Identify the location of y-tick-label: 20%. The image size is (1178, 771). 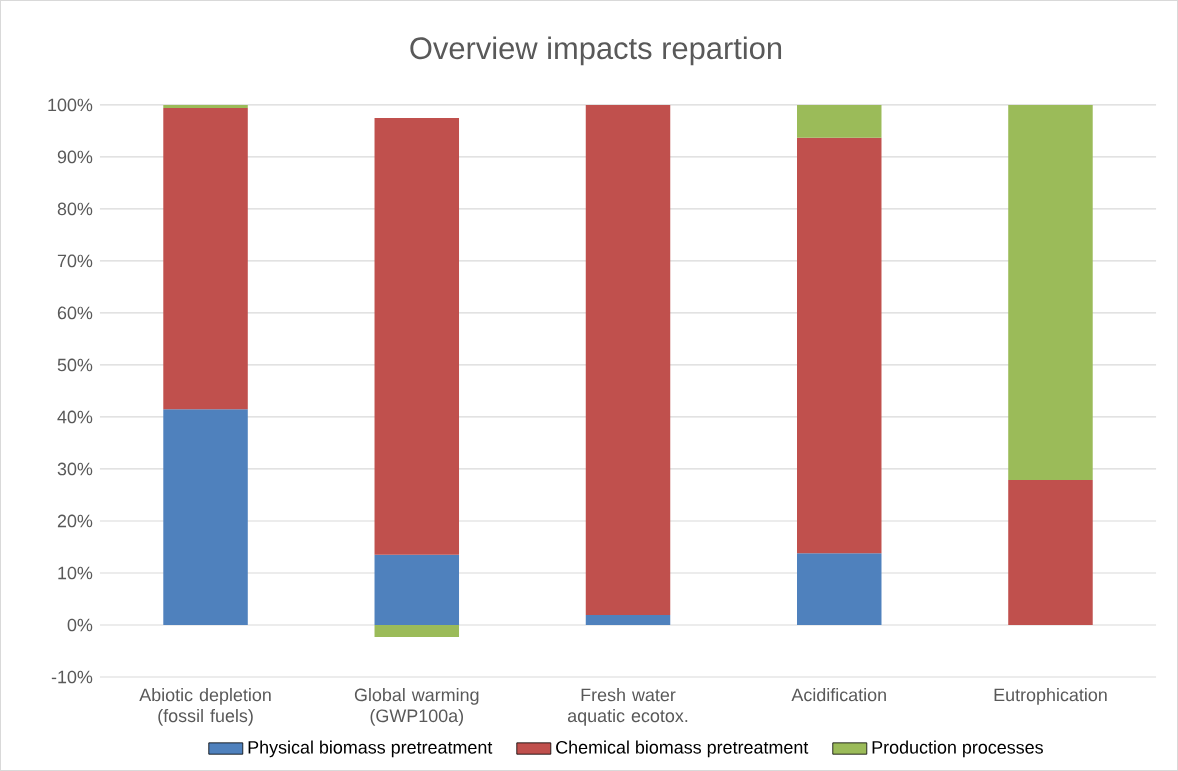
(75, 521).